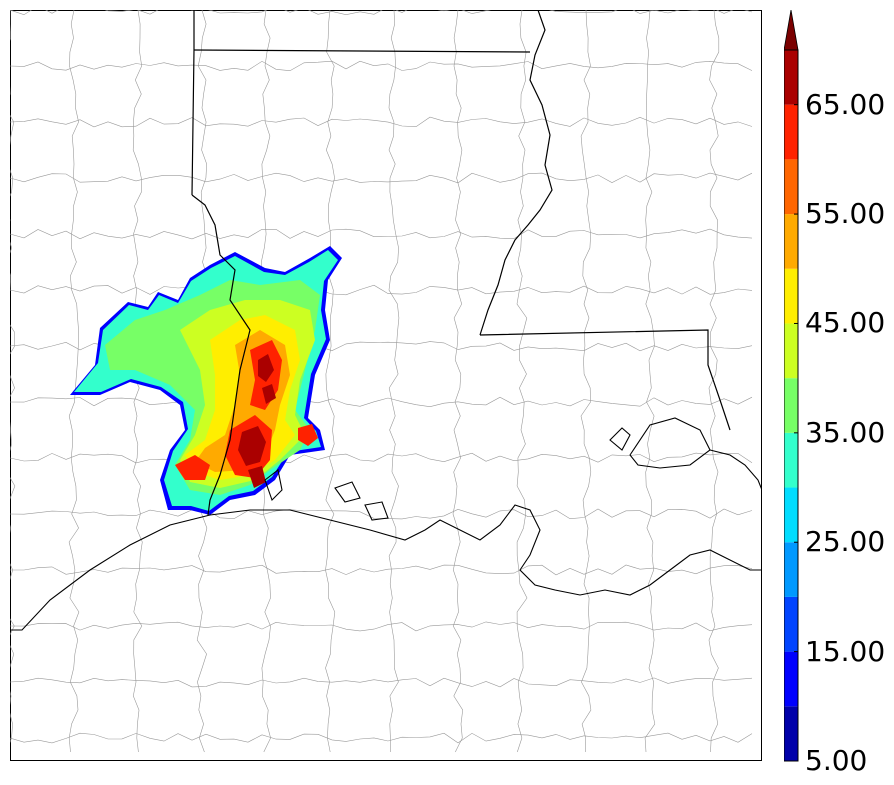  What do you see at coordinates (845, 651) in the screenshot?
I see `colorbar-tick-label: 15.00` at bounding box center [845, 651].